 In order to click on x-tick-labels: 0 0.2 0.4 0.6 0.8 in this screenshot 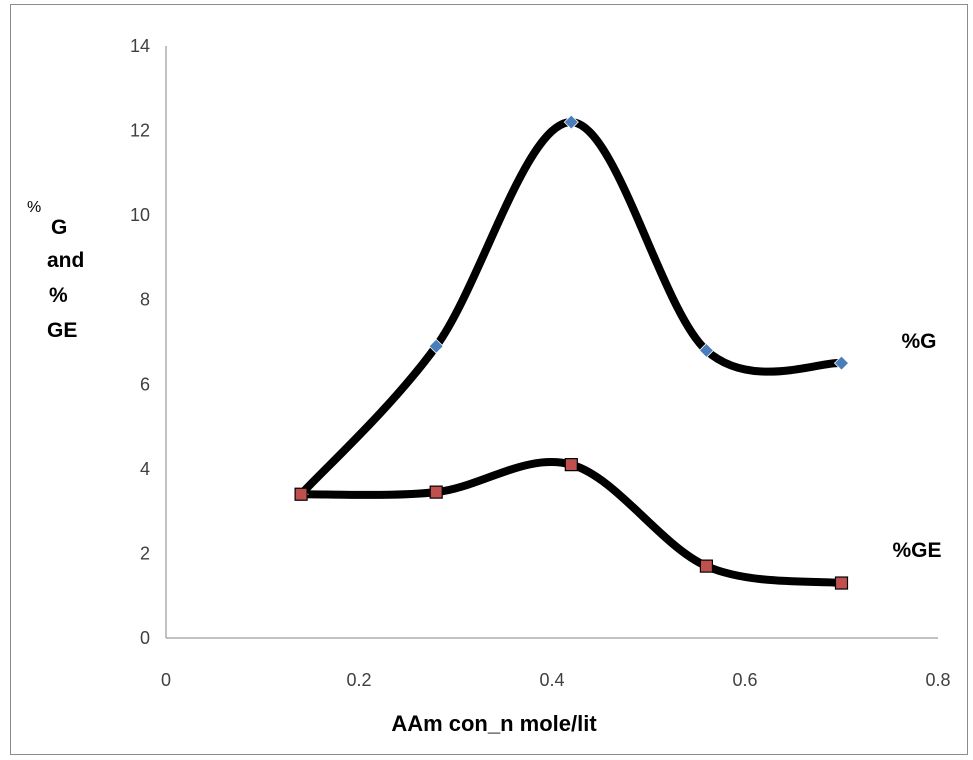, I will do `click(556, 680)`.